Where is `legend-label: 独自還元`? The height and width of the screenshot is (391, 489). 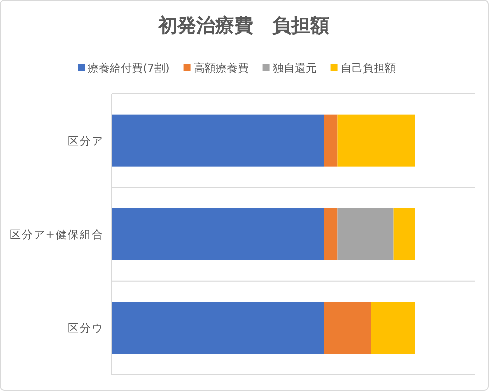
legend-label: 独自還元 is located at coordinates (294, 68).